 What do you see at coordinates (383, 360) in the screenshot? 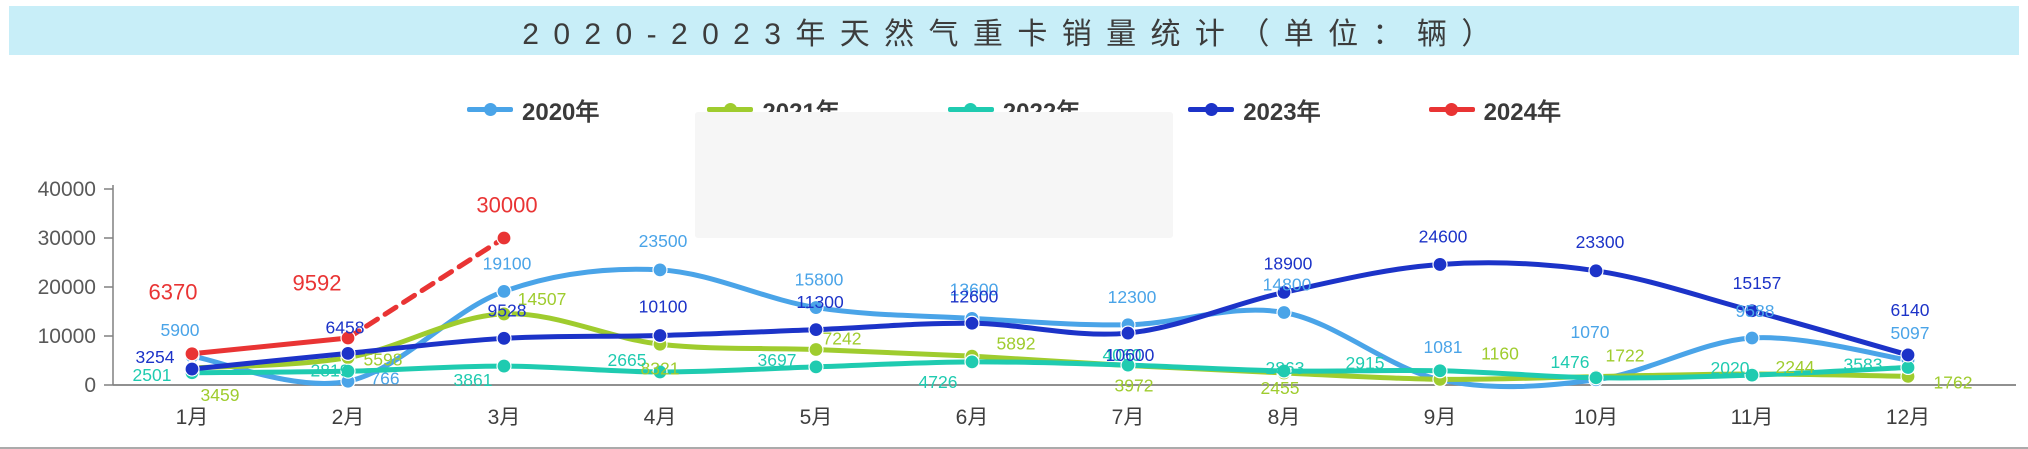
I see `data-label-1: 5598` at bounding box center [383, 360].